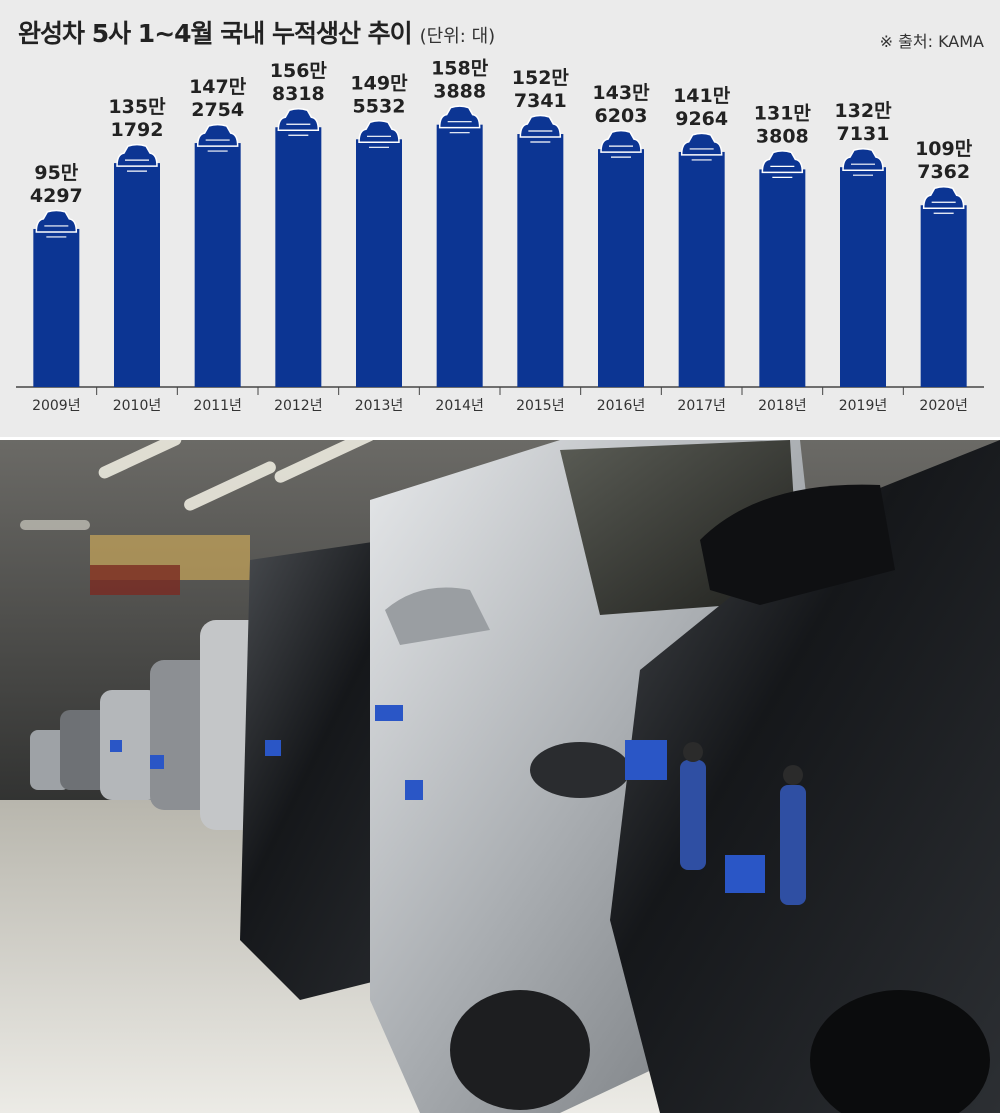  Describe the element at coordinates (743, 823) in the screenshot. I see `worker-reflection` at that location.